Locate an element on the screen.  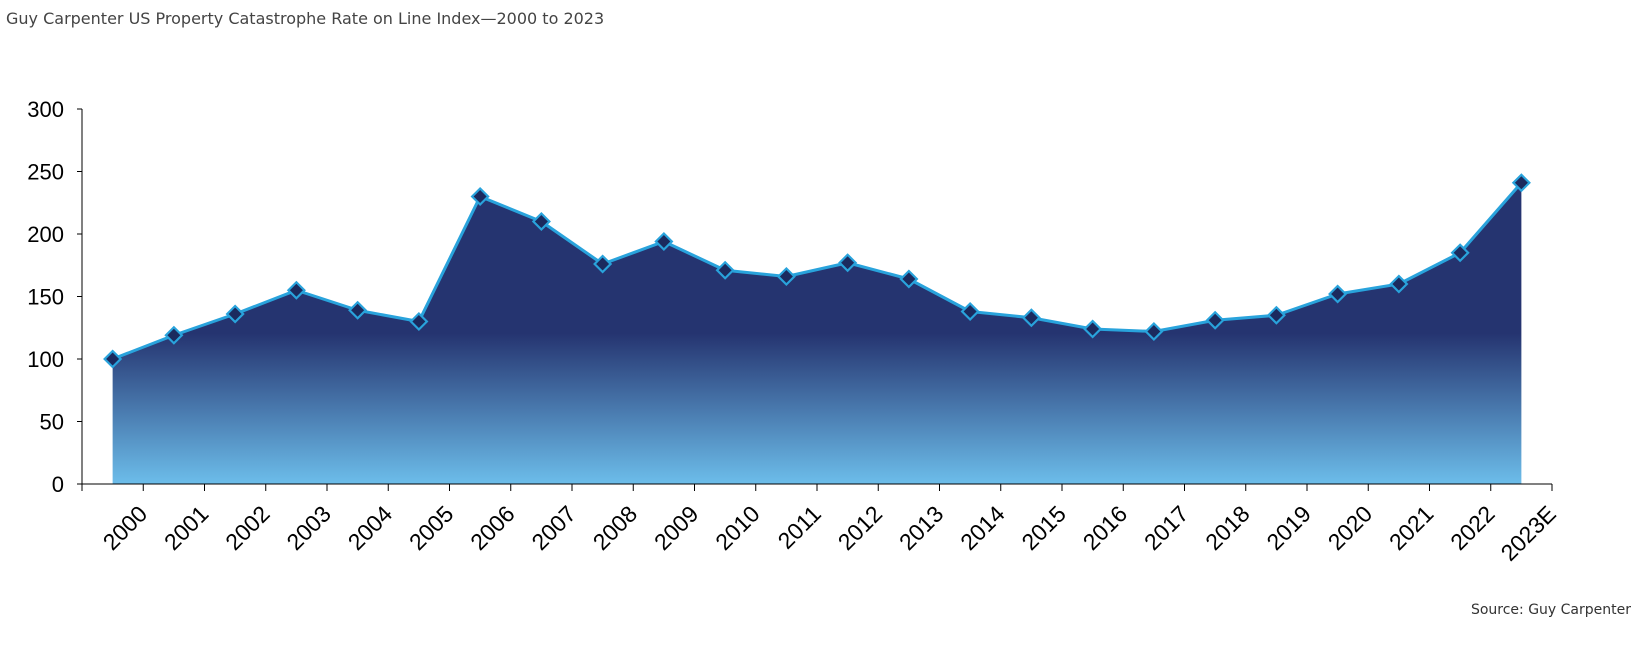
y-tick-label: 50 is located at coordinates (52, 422).